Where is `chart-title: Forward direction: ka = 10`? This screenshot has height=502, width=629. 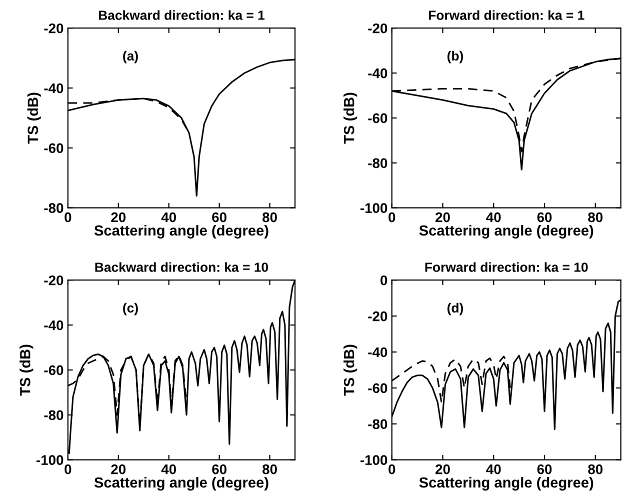 chart-title: Forward direction: ka = 10 is located at coordinates (506, 267).